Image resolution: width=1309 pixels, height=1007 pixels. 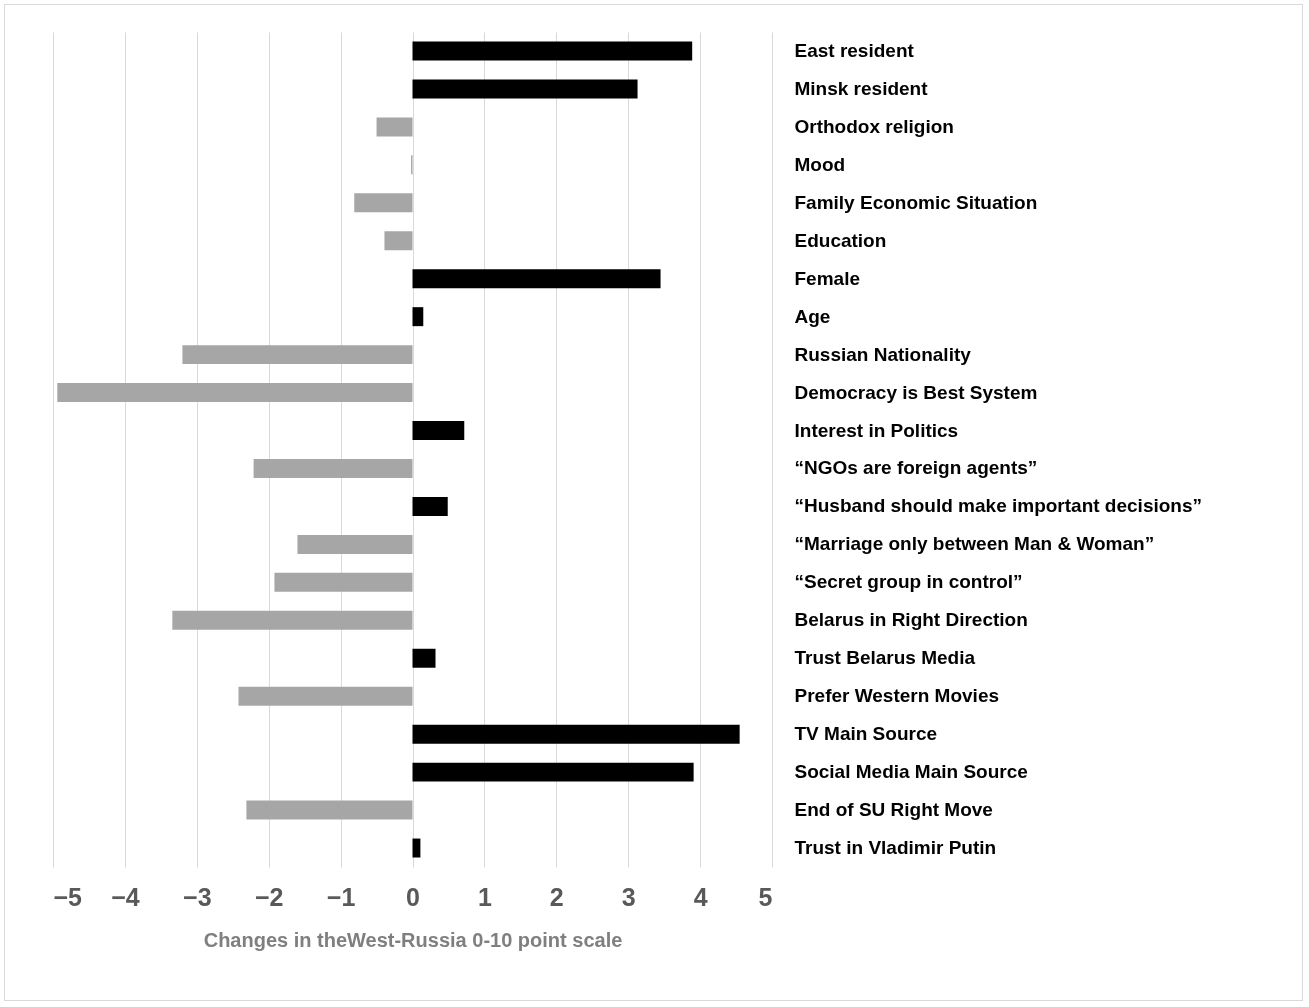 What do you see at coordinates (484, 896) in the screenshot?
I see `x-tick-label: 1` at bounding box center [484, 896].